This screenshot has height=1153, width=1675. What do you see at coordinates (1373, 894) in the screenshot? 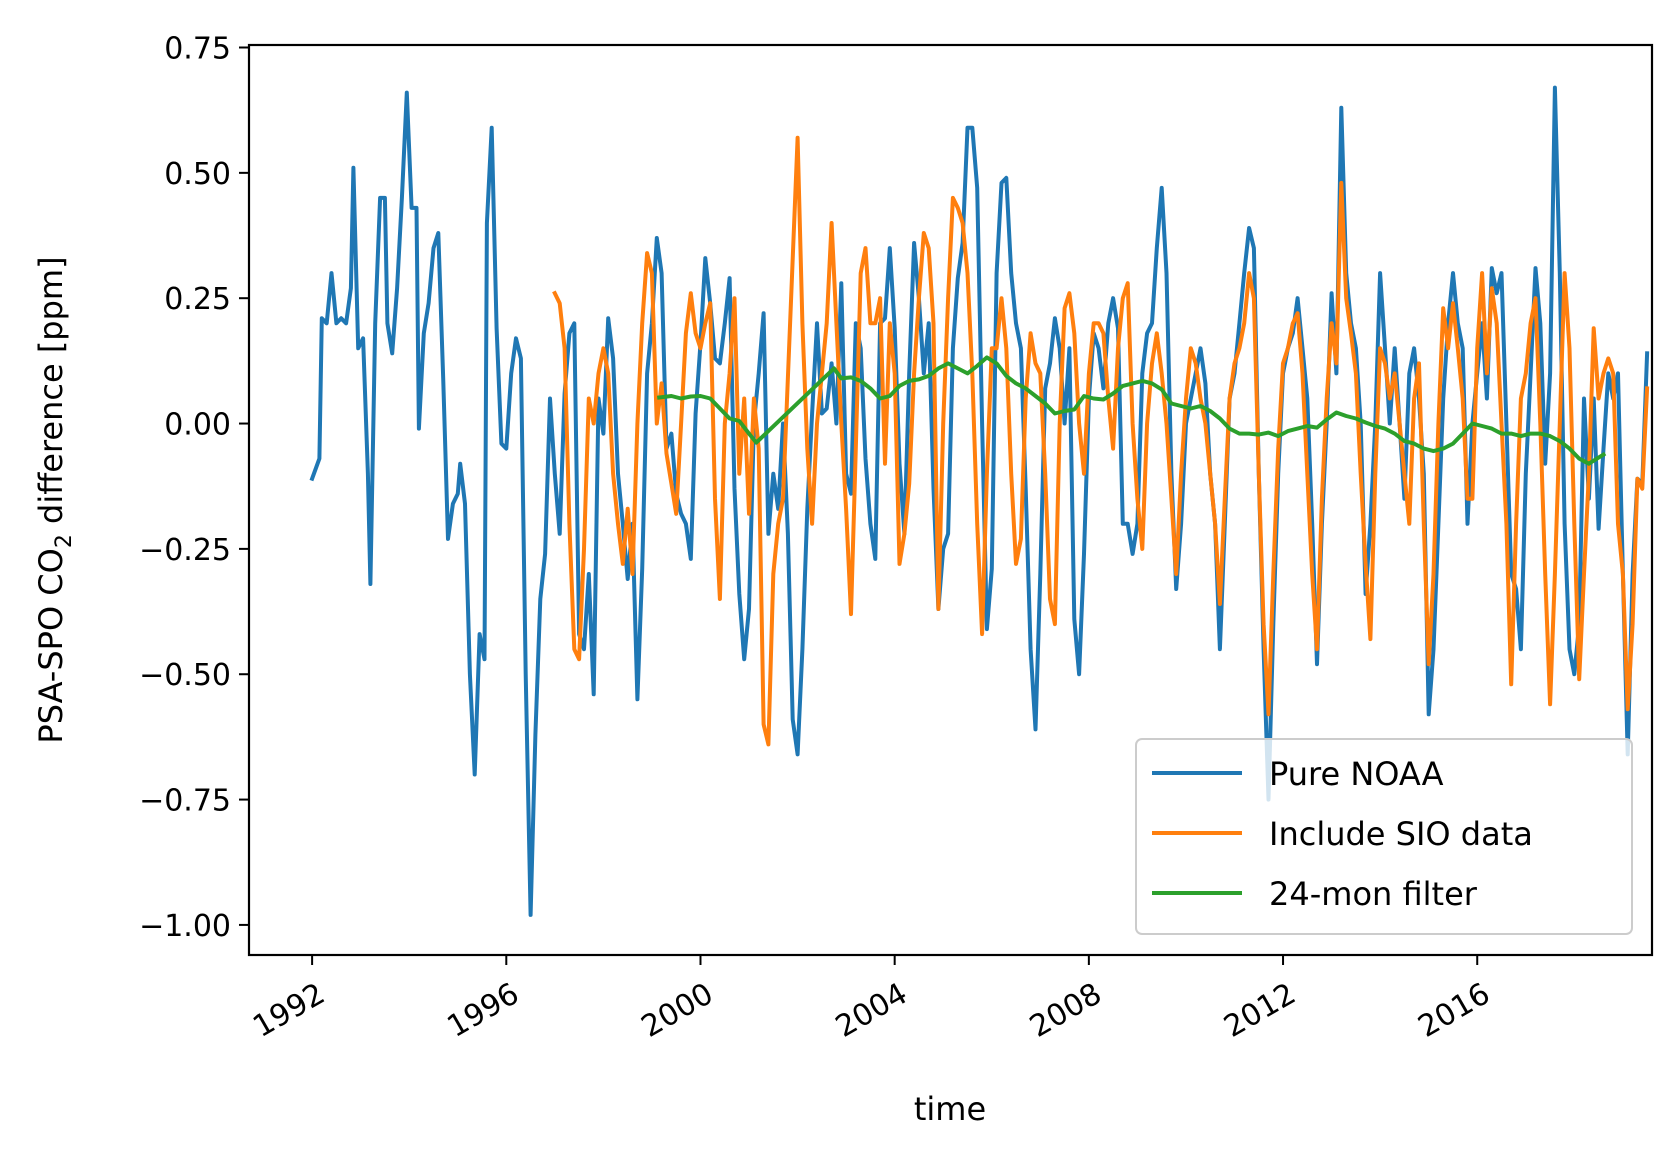
I see `legend-label-24-mon-filter: 24-mon filter` at bounding box center [1373, 894].